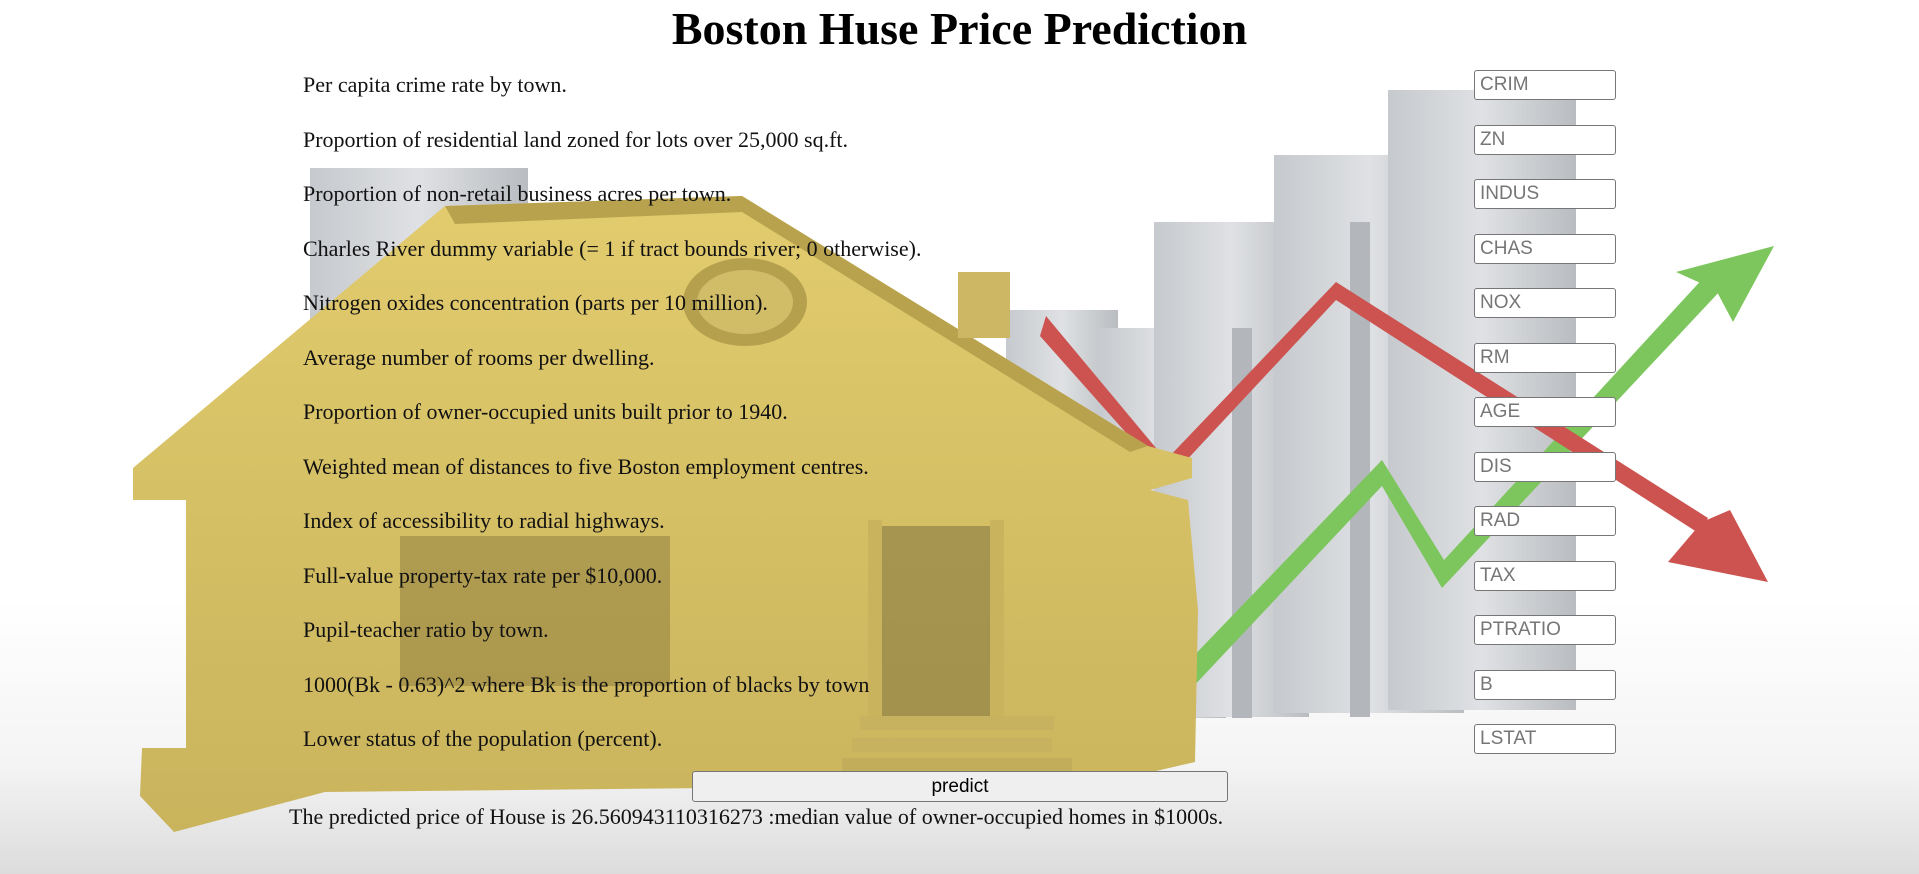  Describe the element at coordinates (959, 97) in the screenshot. I see `form-row-crim: Per capita crime rate by town.` at that location.